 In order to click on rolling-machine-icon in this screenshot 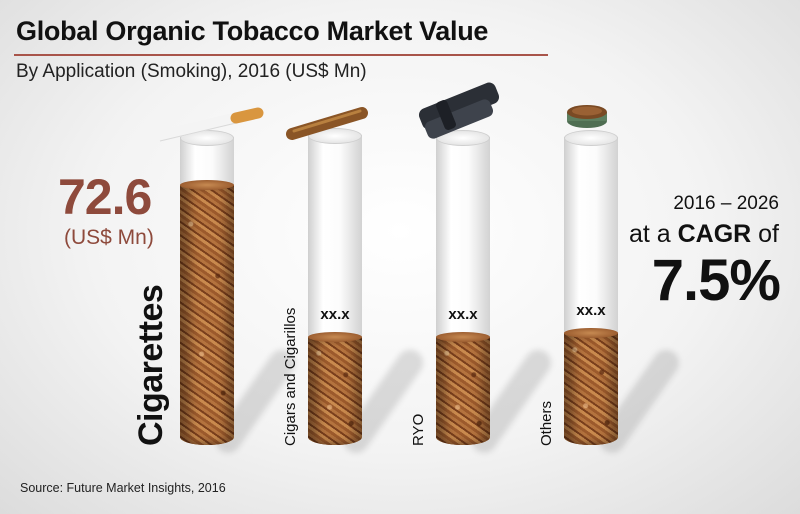, I will do `click(459, 110)`.